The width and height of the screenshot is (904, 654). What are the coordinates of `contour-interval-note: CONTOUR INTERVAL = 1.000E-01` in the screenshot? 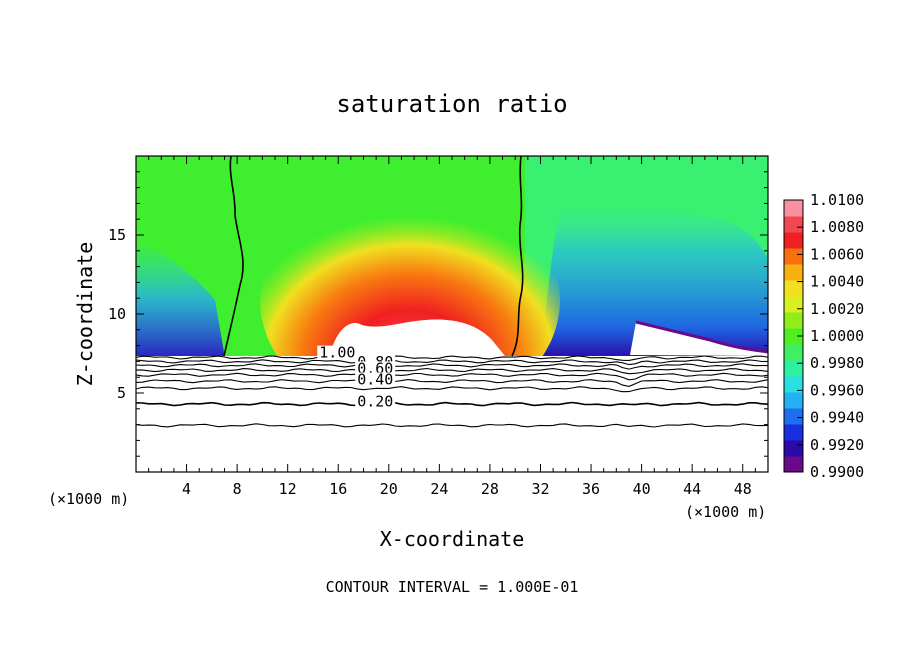 It's located at (452, 587).